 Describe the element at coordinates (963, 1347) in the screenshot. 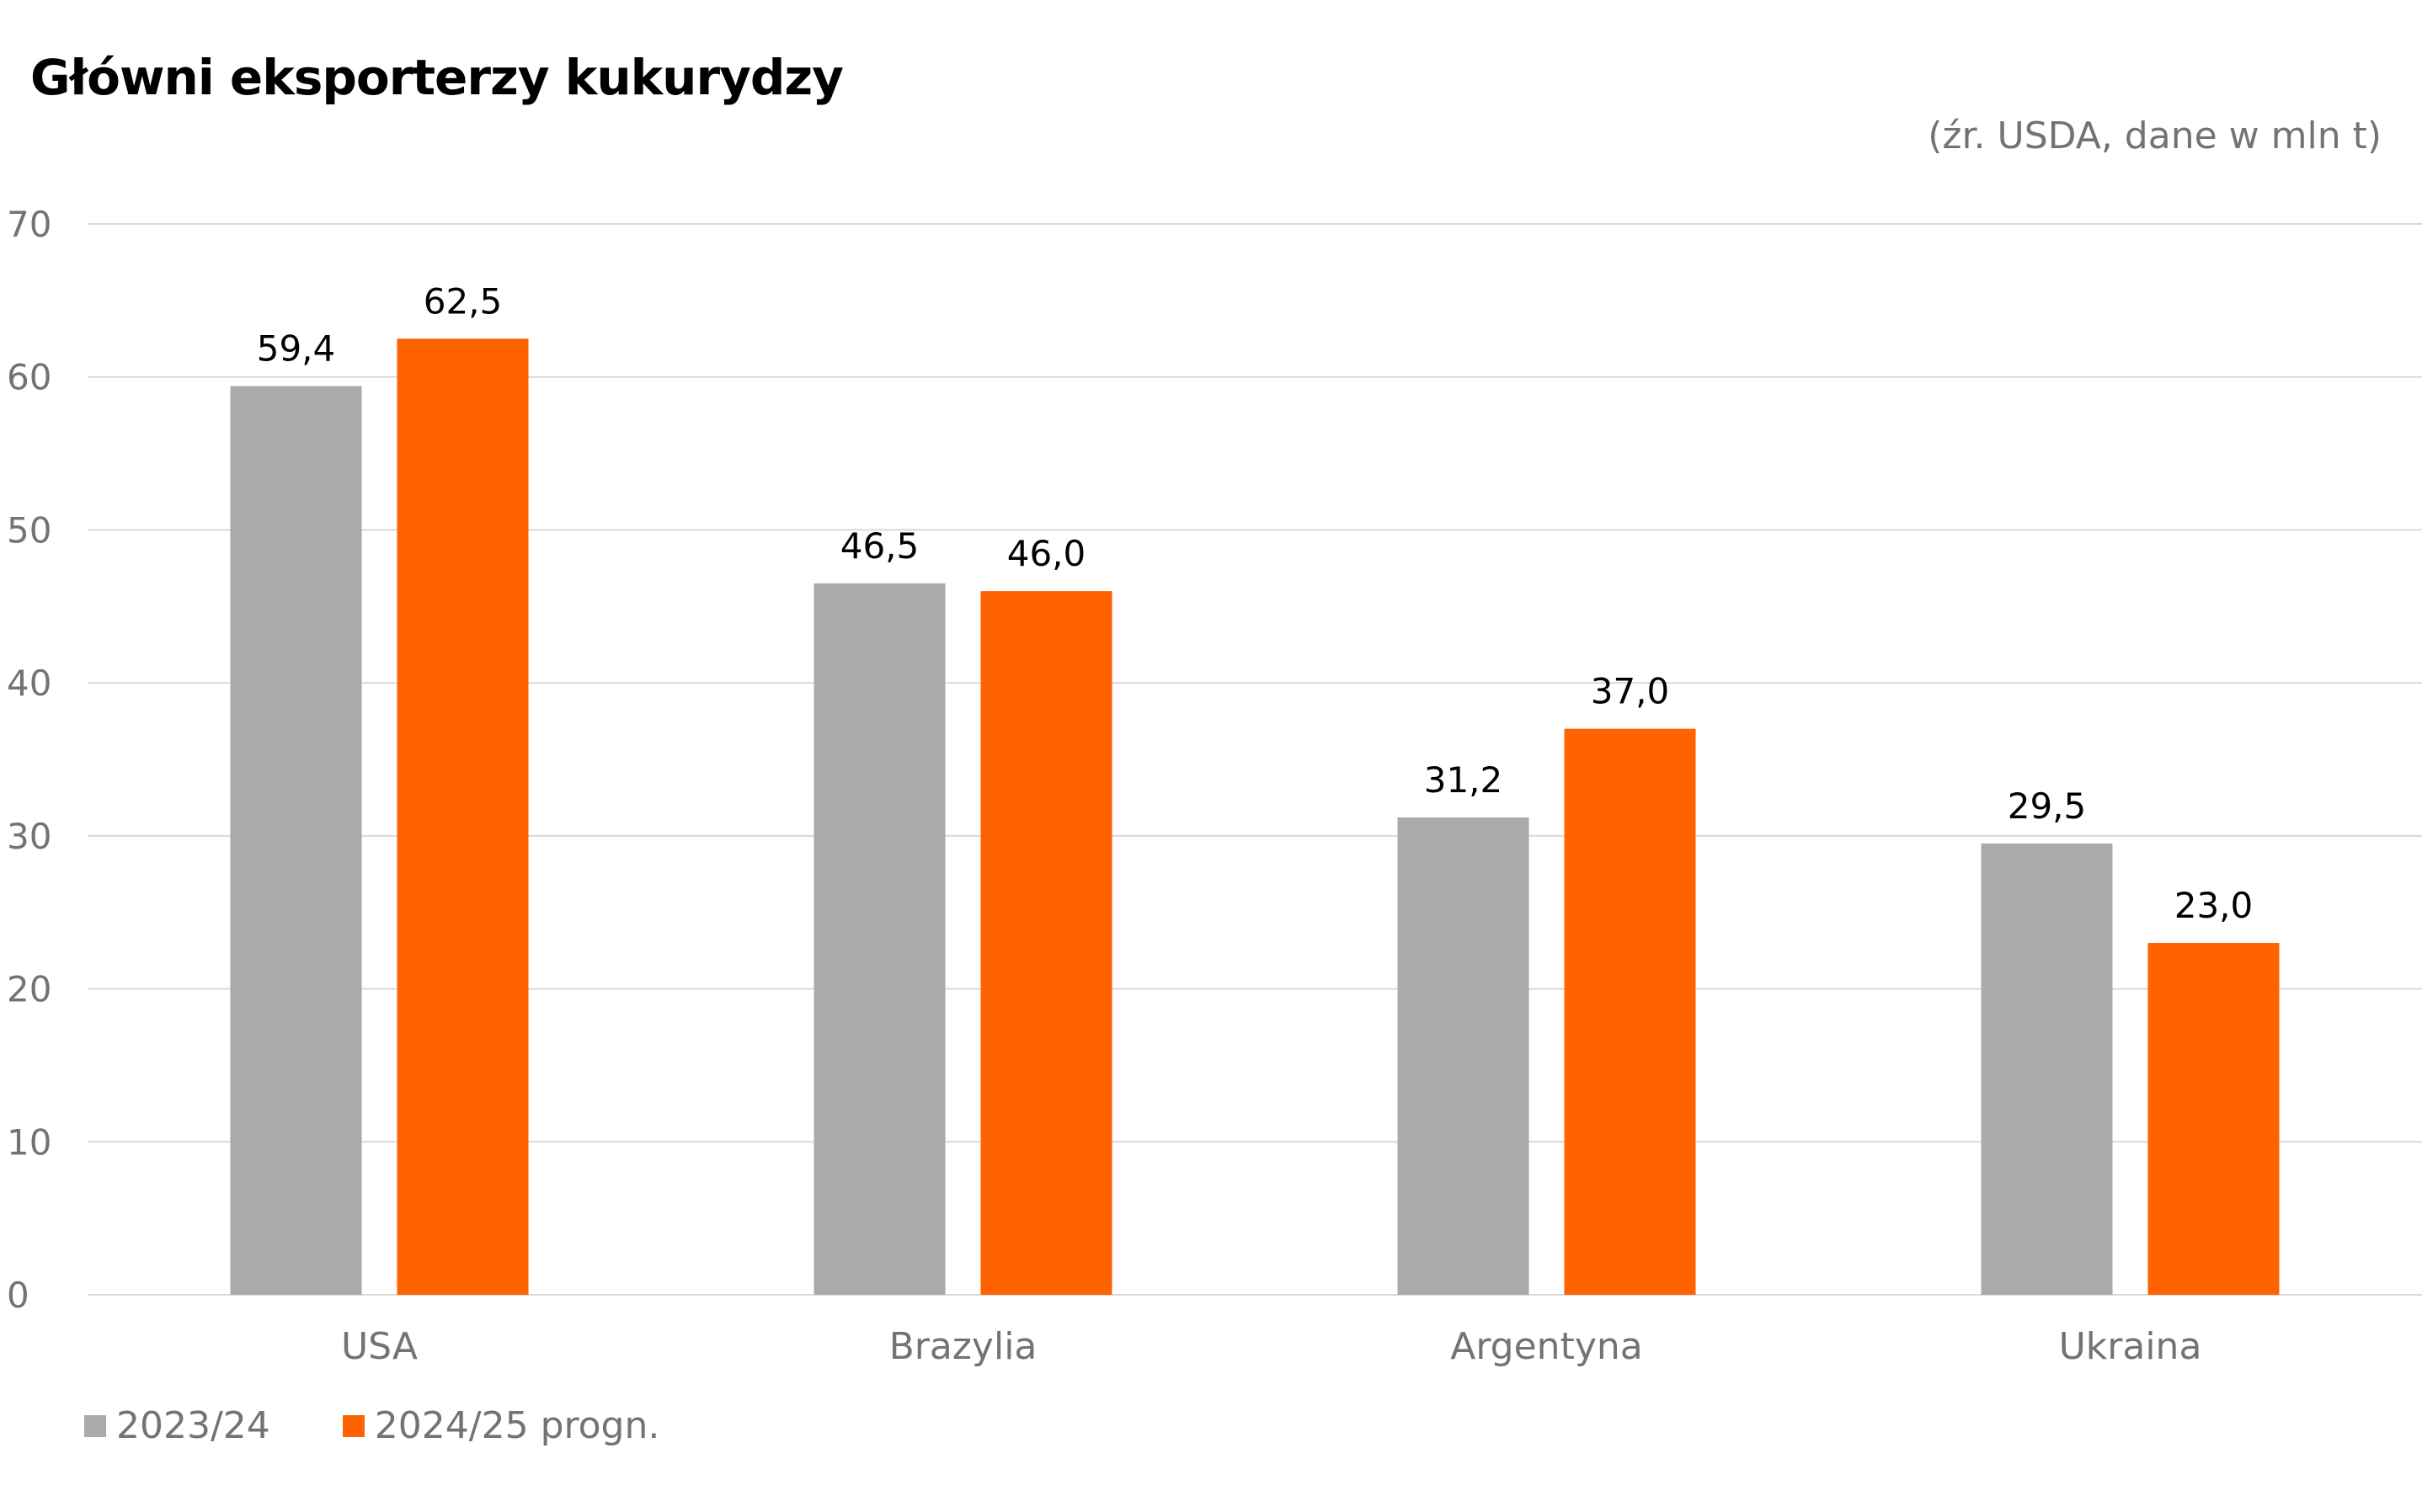

I see `x-tick-label: Brazylia` at that location.